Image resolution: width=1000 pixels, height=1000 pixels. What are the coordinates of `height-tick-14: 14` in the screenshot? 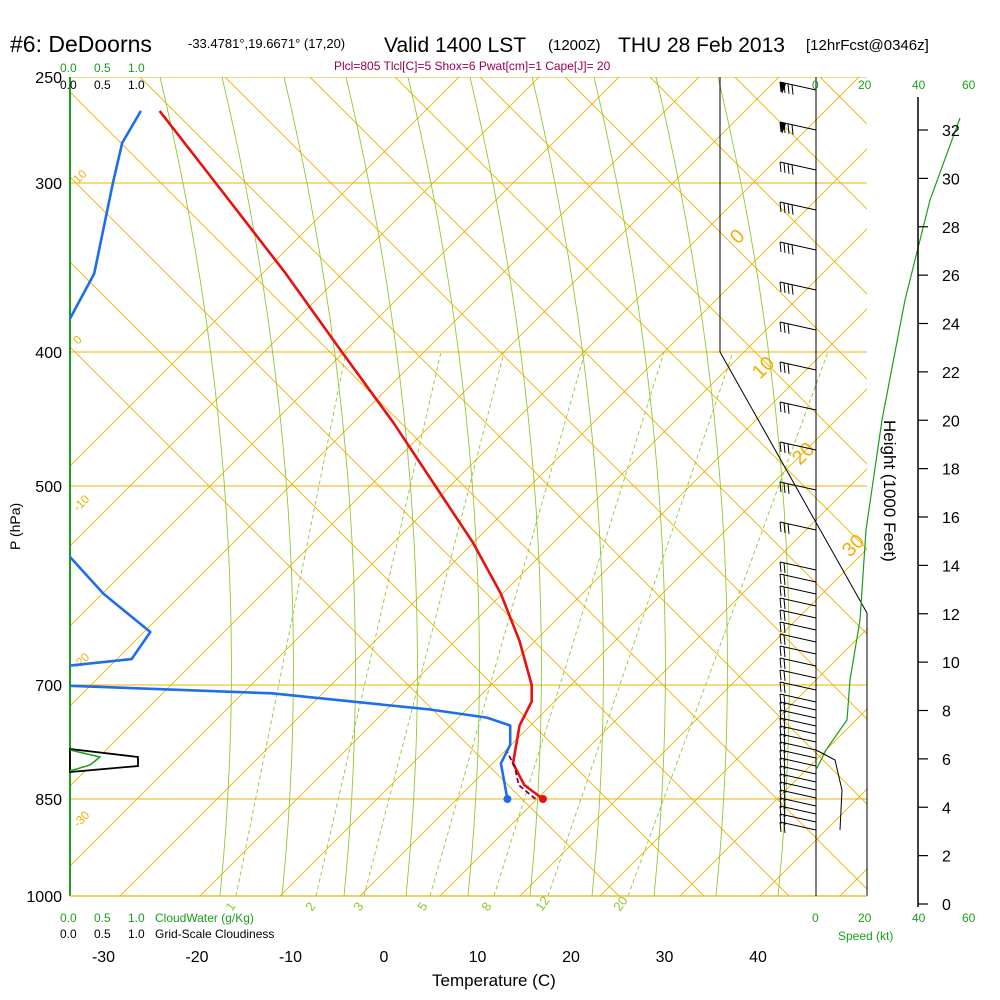 It's located at (951, 566).